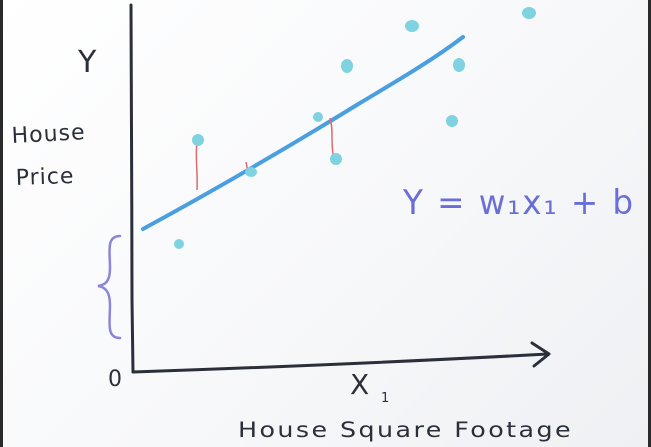 This screenshot has width=651, height=447. What do you see at coordinates (265, 154) in the screenshot?
I see `residuals` at bounding box center [265, 154].